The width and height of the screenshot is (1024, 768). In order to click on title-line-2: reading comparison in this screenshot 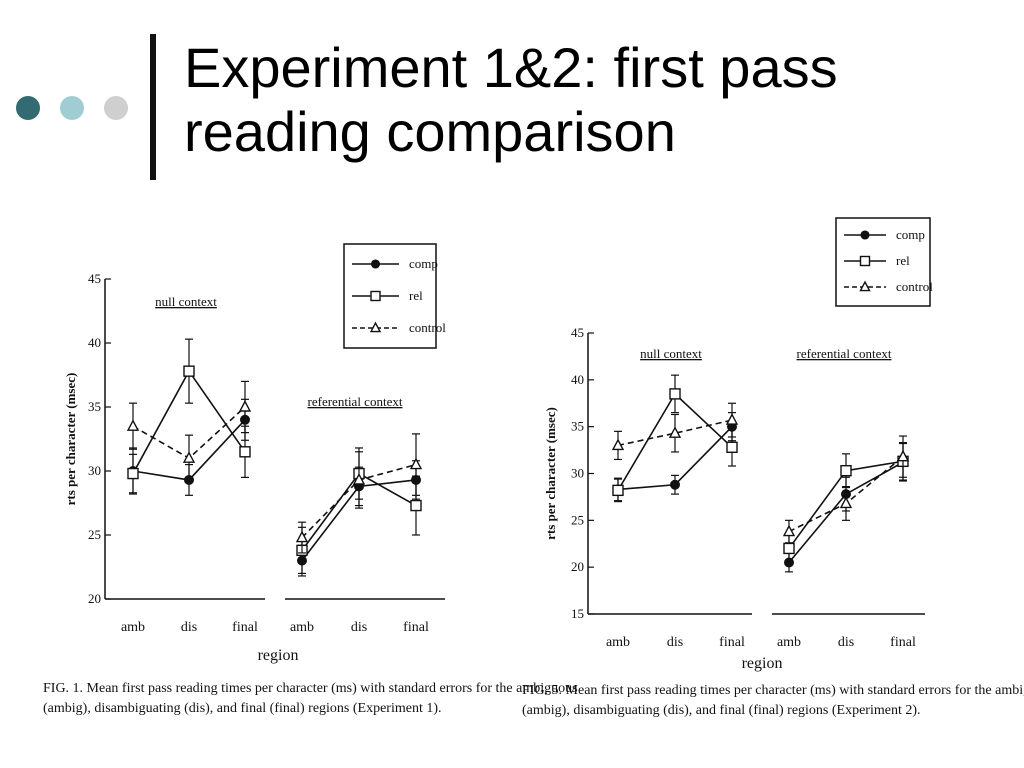, I will do `click(430, 131)`.